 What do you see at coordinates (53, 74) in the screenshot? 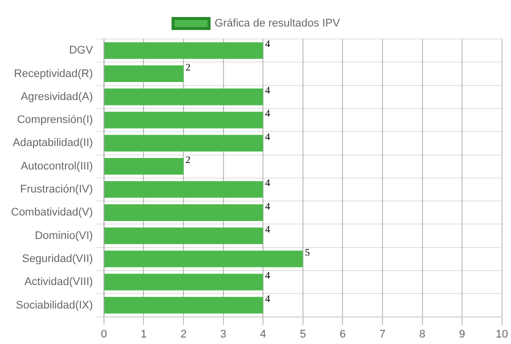
I see `y-tick-label: Receptividad(R)` at bounding box center [53, 74].